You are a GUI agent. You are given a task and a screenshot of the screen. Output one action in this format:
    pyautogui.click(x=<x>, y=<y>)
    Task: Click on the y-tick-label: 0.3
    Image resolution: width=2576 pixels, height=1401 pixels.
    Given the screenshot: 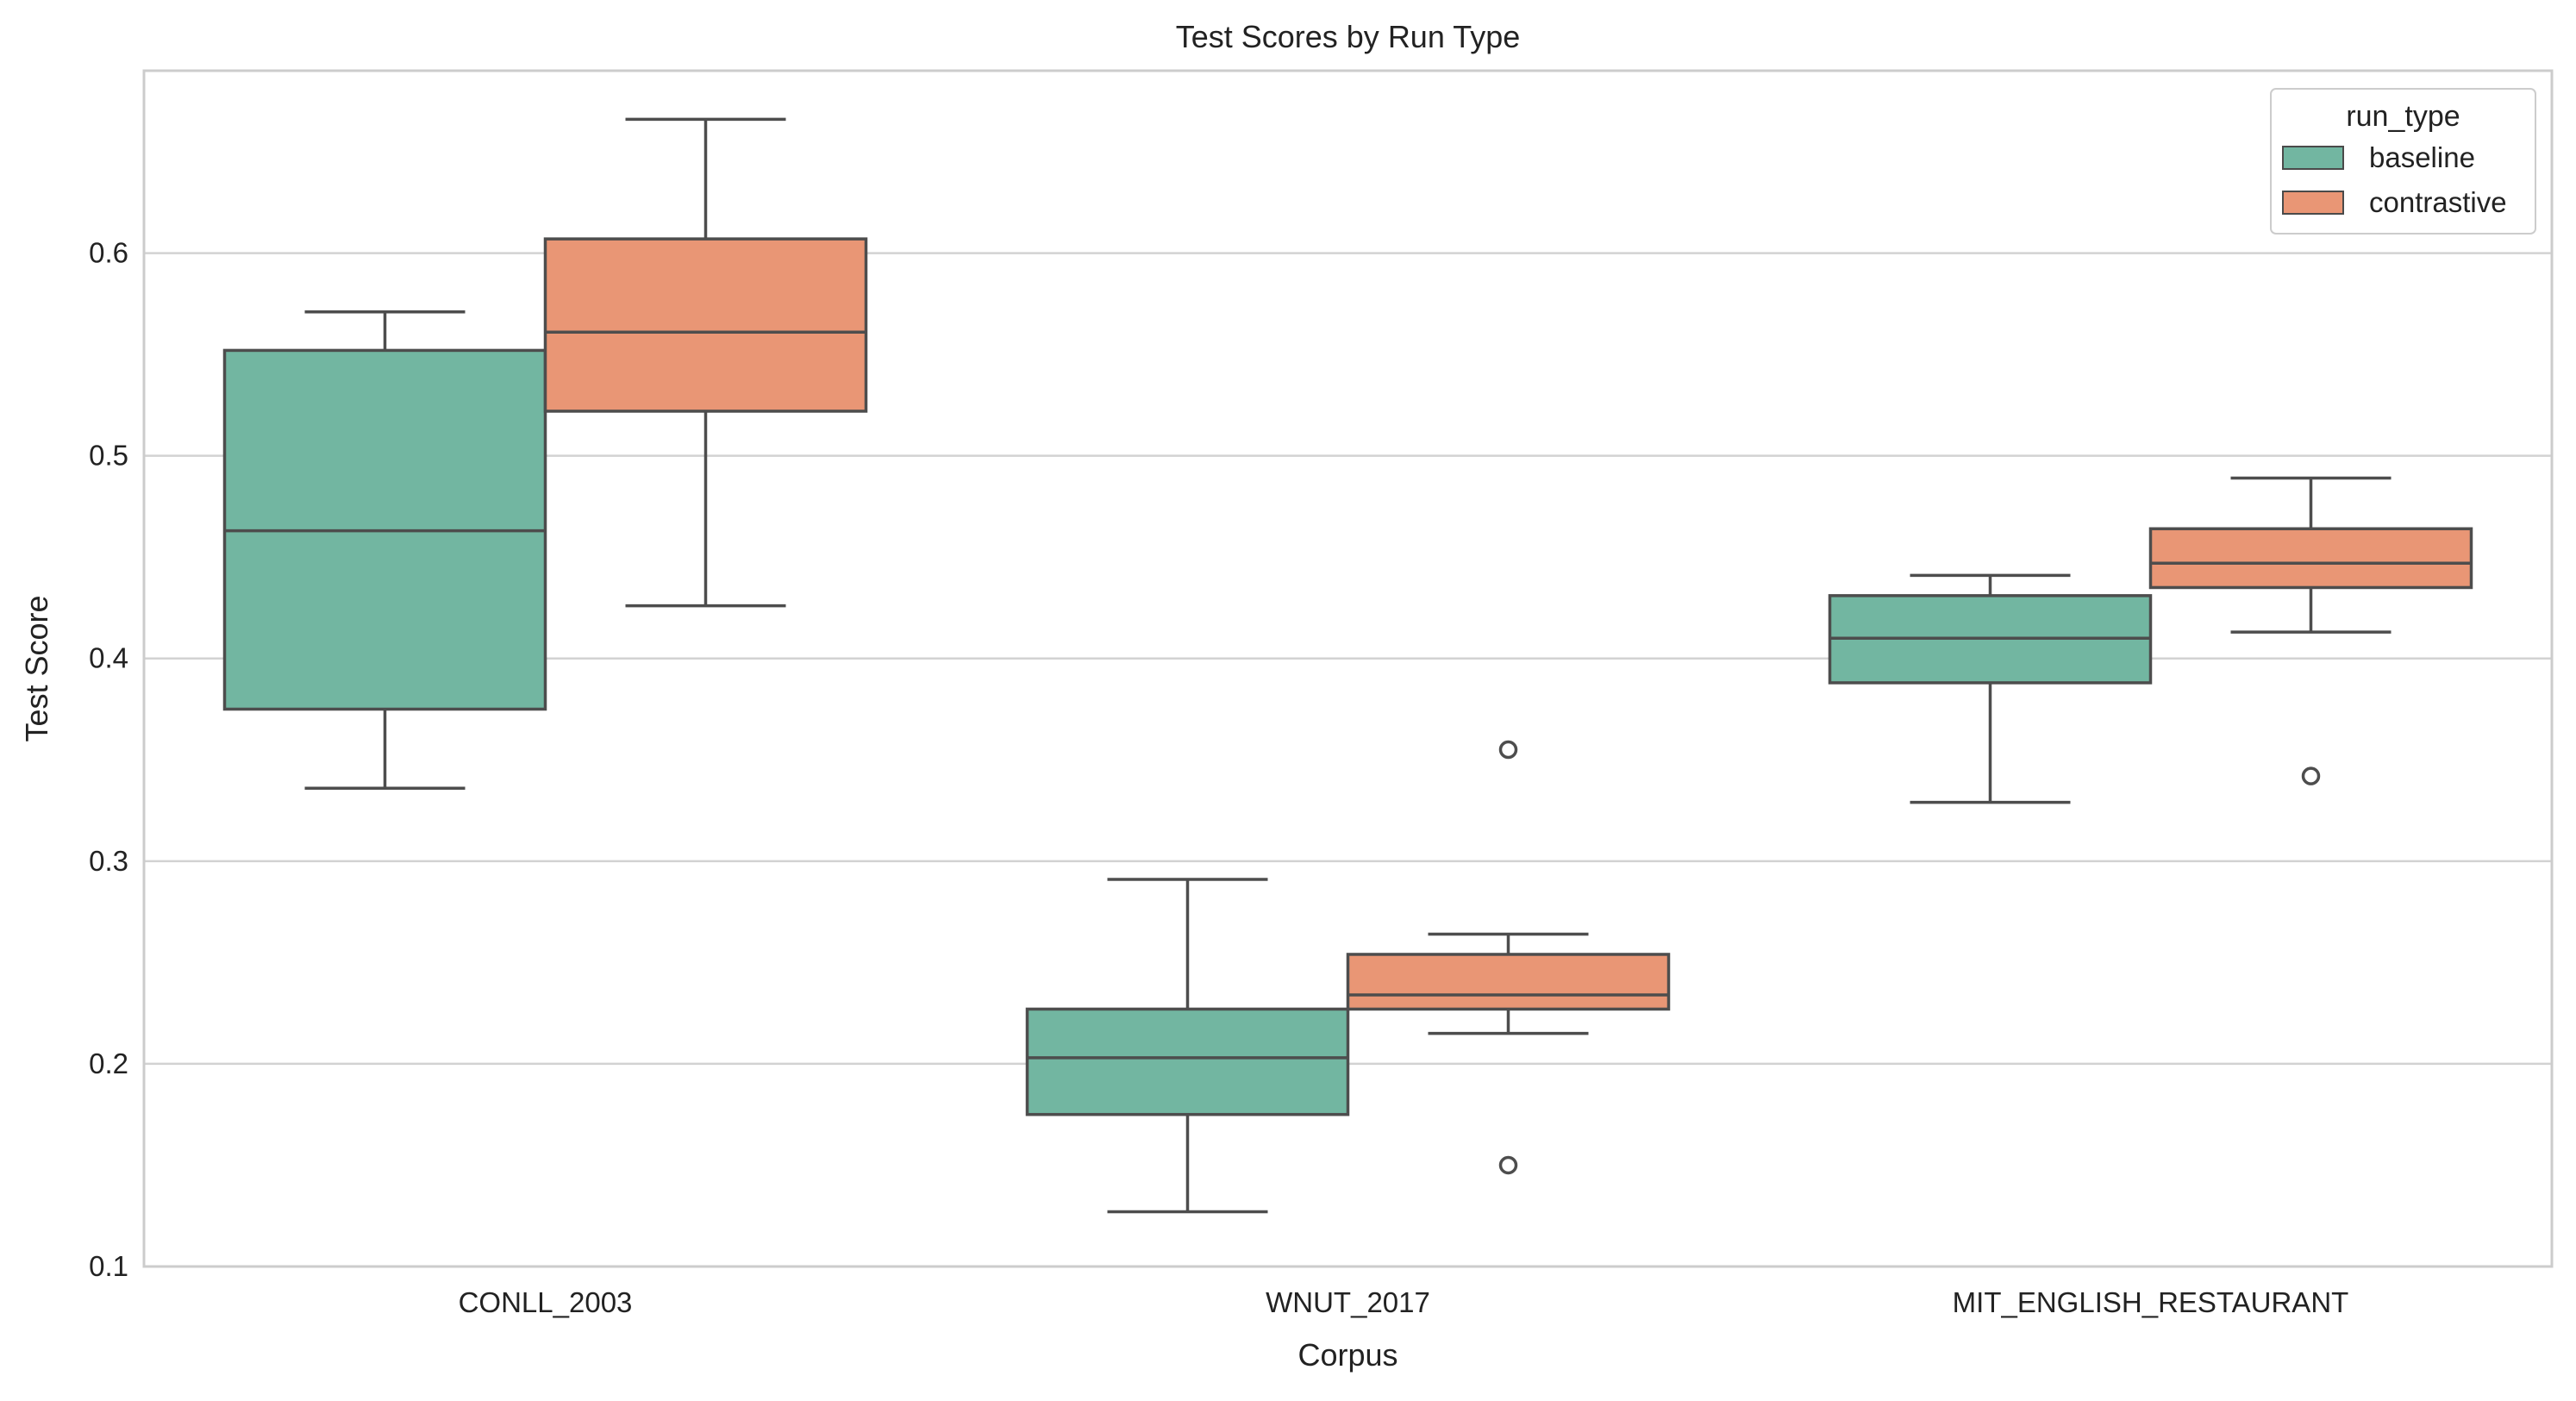 What is the action you would take?
    pyautogui.click(x=109, y=861)
    